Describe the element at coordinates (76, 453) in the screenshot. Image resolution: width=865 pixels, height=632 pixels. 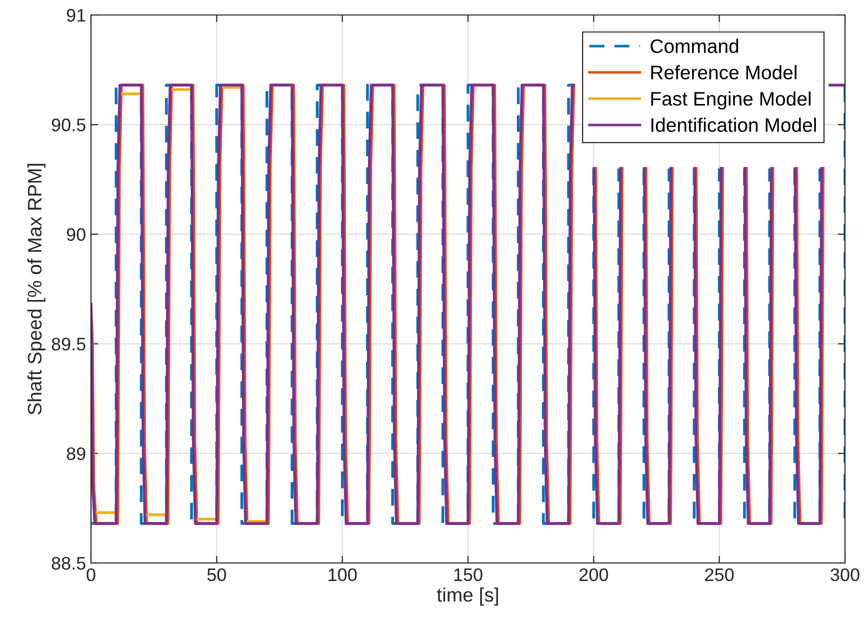
I see `y-tick-label: 89` at that location.